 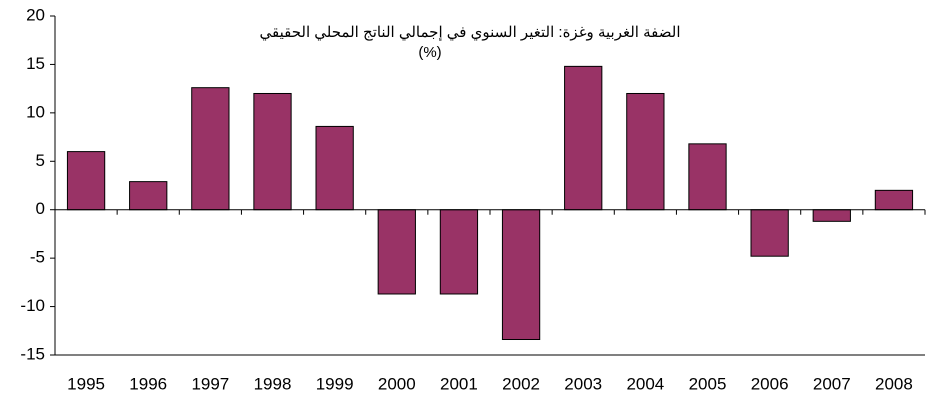 I want to click on y-tick-label: 0, so click(x=40, y=208).